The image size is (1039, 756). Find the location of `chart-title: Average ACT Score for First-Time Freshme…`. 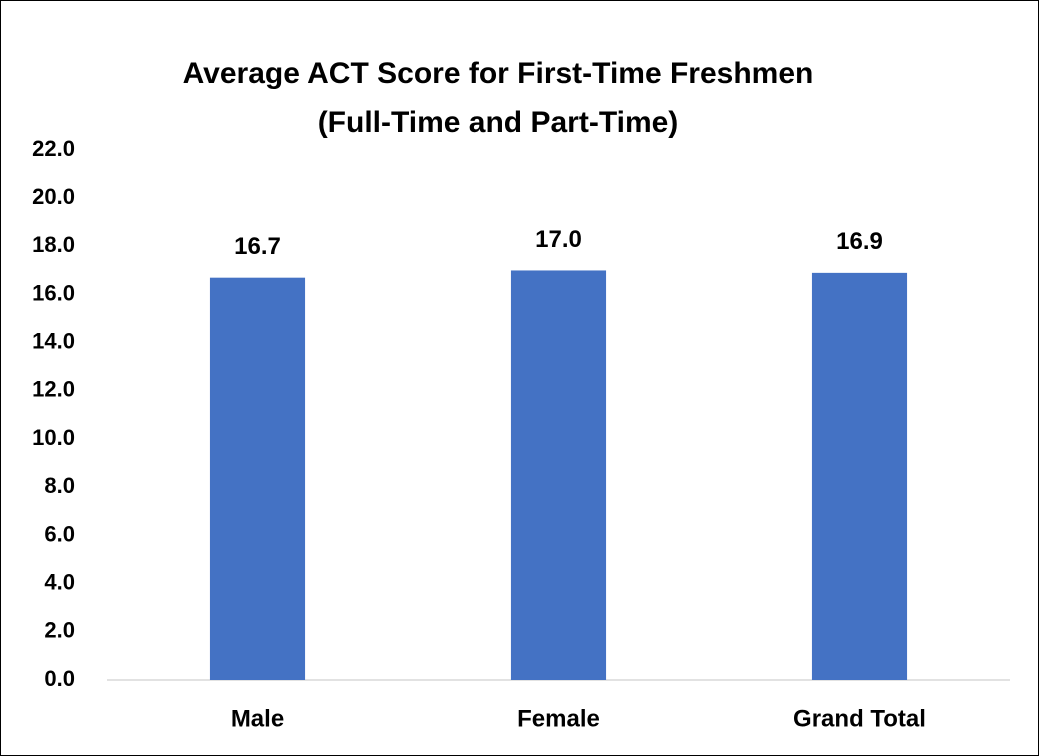

chart-title: Average ACT Score for First-Time Freshme… is located at coordinates (498, 73).